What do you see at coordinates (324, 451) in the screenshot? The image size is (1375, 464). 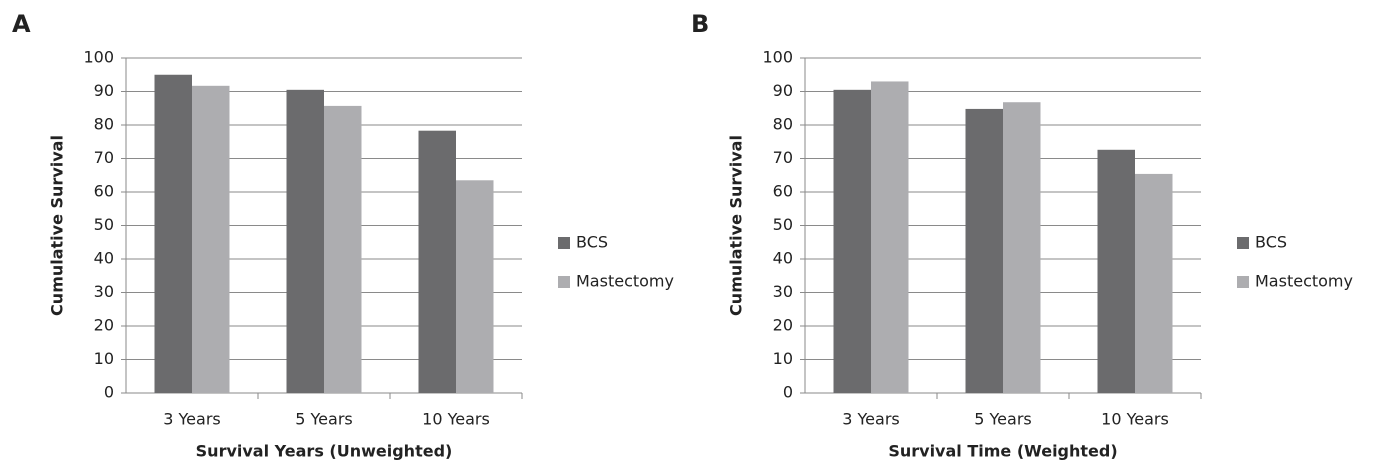 I see `x-axis-title: Survival Years (Unweighted)` at bounding box center [324, 451].